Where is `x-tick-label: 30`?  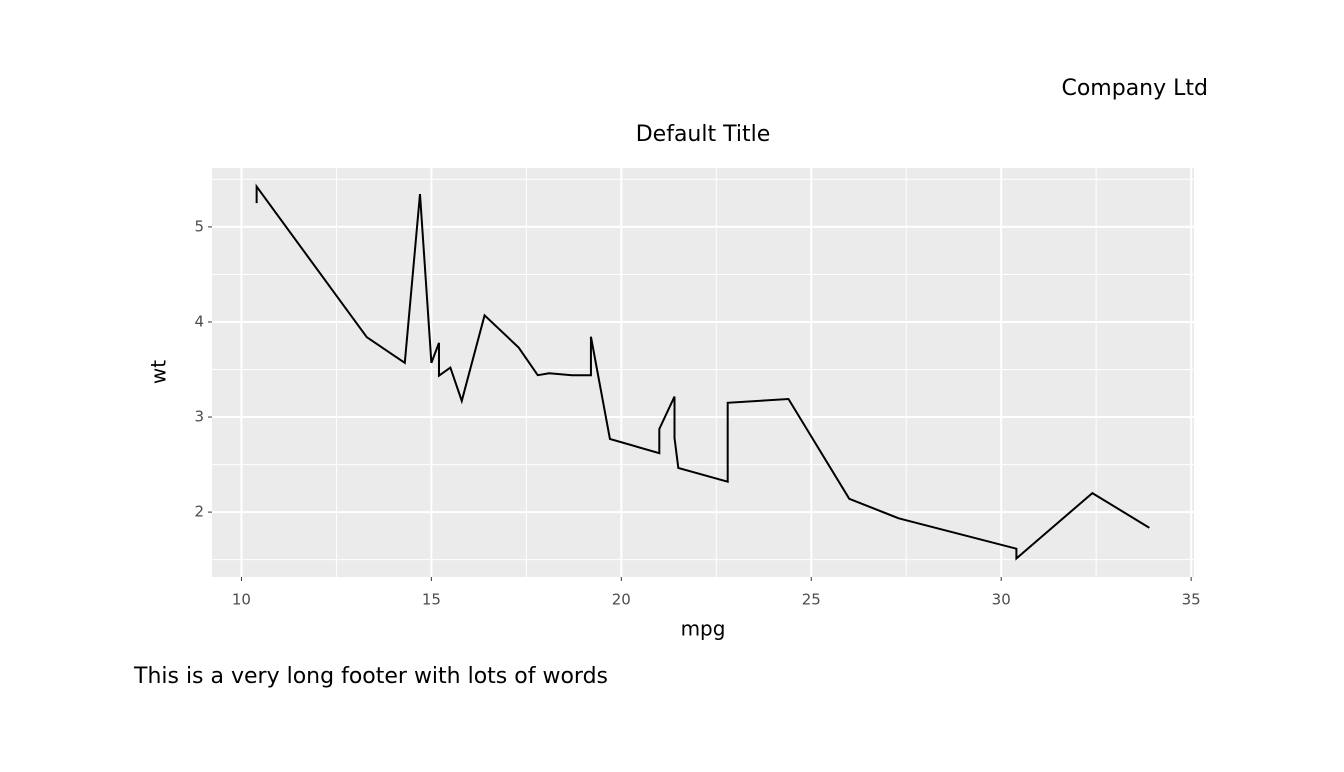 x-tick-label: 30 is located at coordinates (1001, 600).